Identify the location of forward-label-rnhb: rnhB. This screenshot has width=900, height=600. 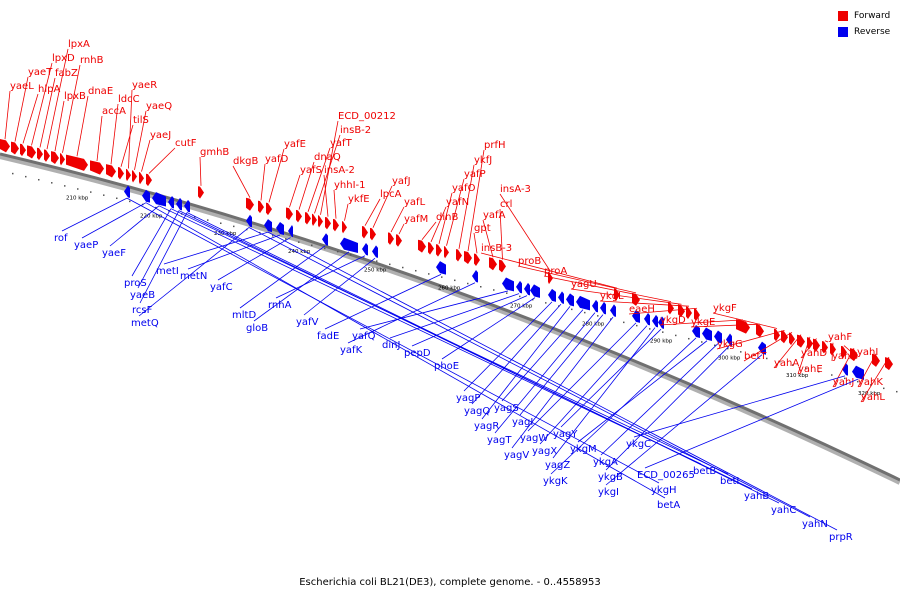
(92, 60).